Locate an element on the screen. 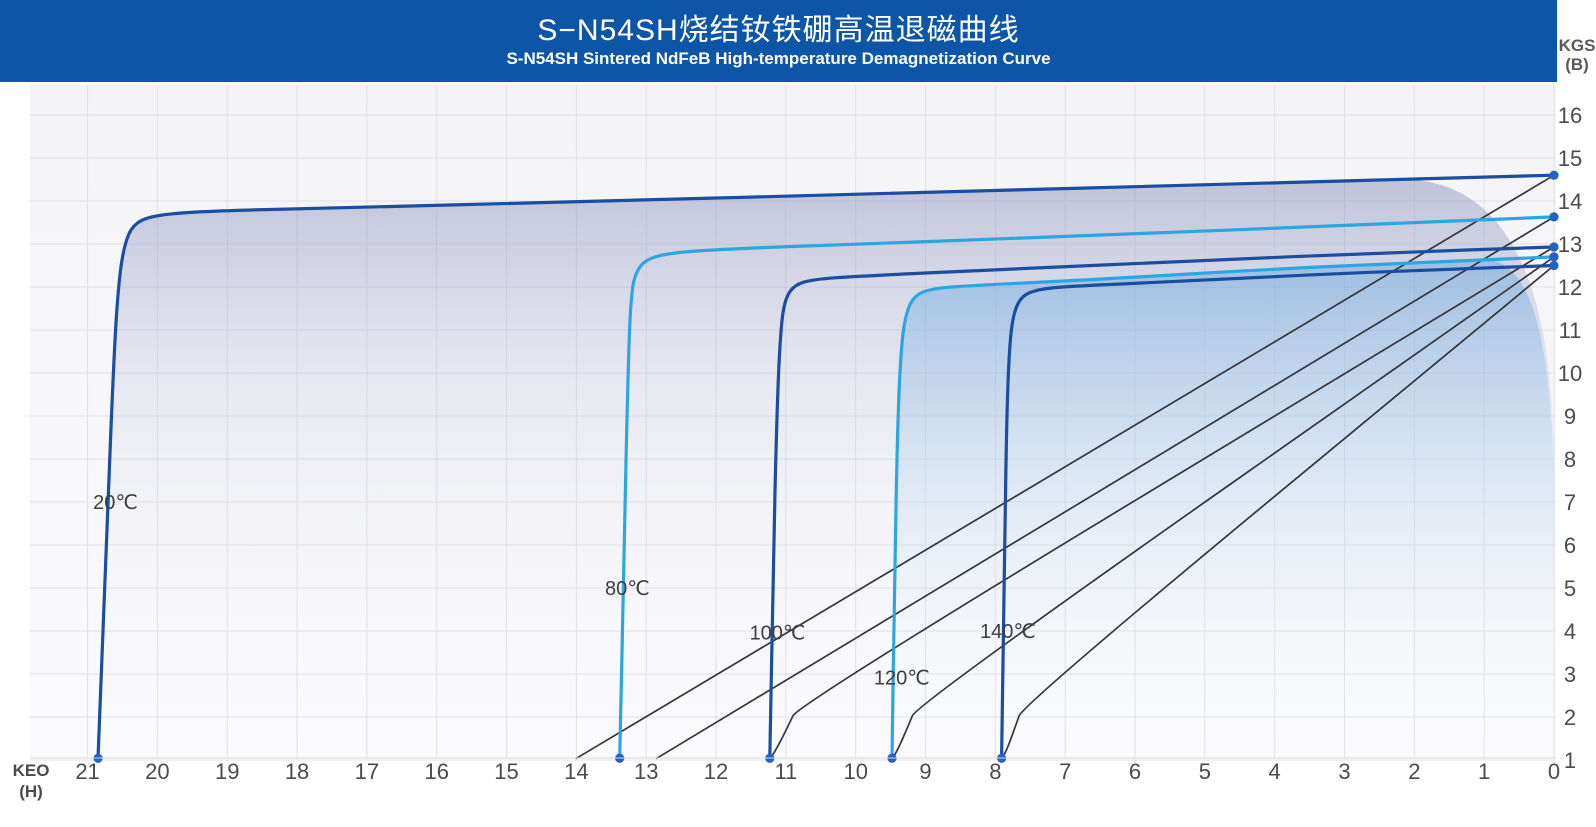  y-tick-6: 6 is located at coordinates (1570, 545).